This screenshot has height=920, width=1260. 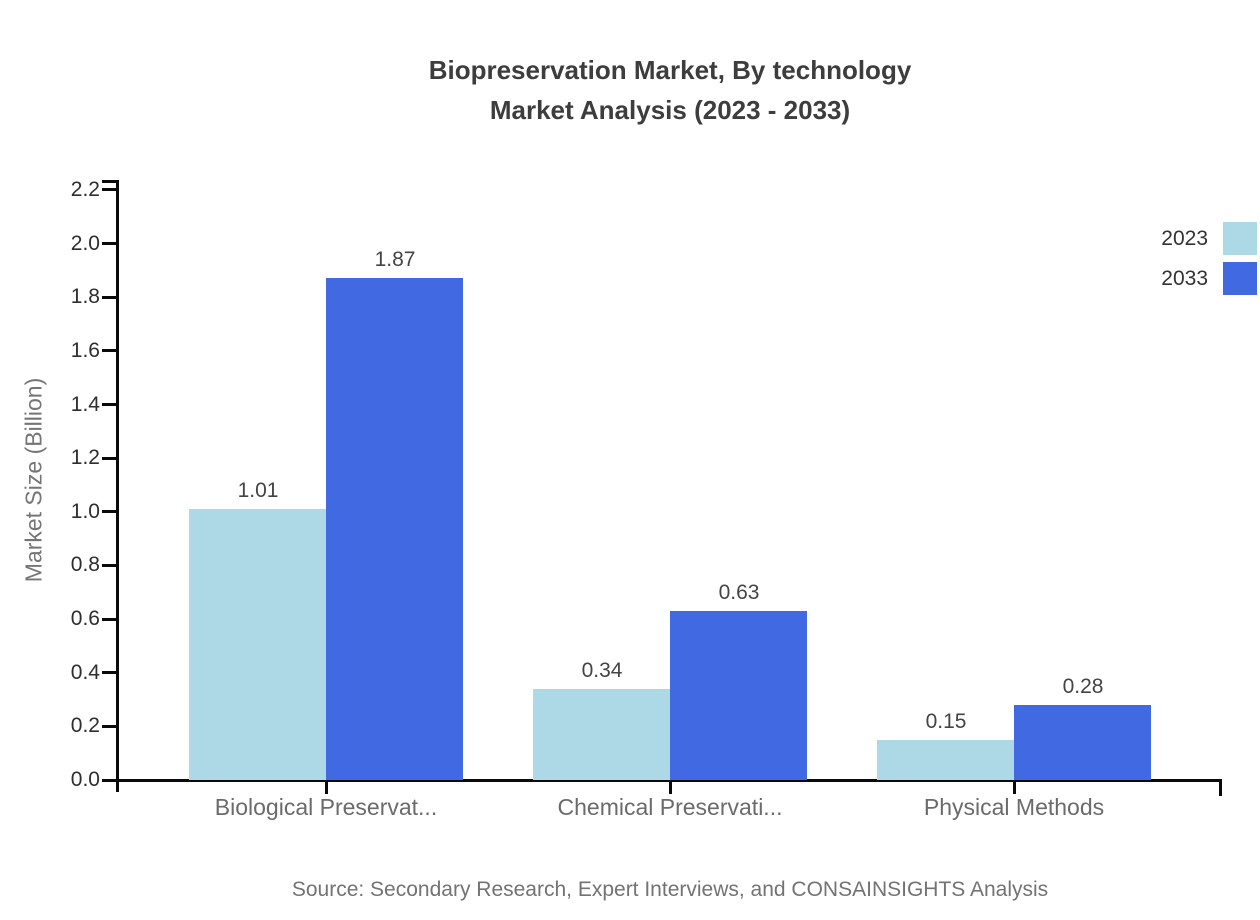 I want to click on y-tick-label: 1.6, so click(x=85, y=350).